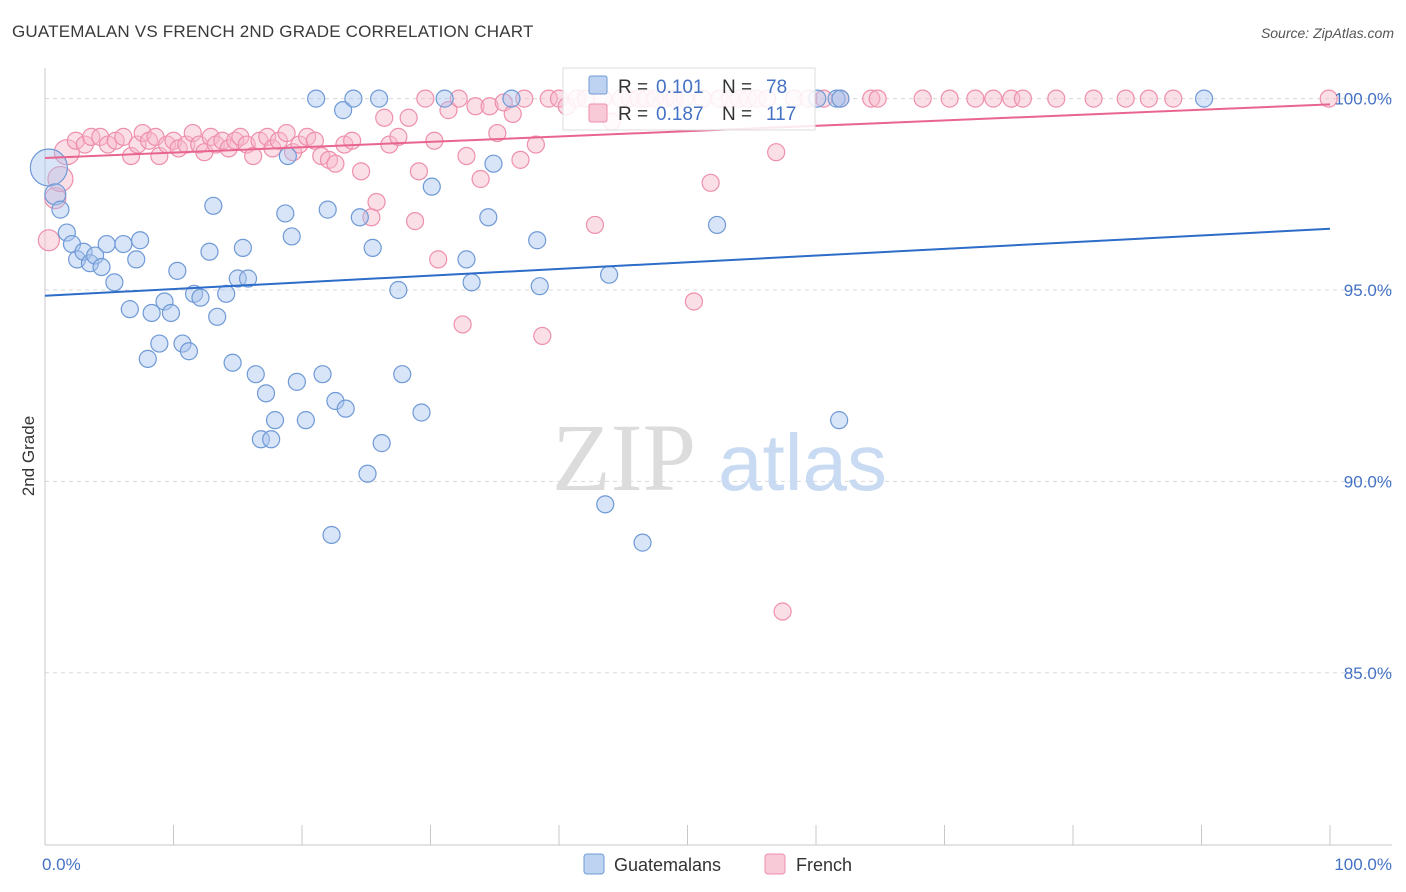  I want to click on x-tick-marks, so click(687, 835).